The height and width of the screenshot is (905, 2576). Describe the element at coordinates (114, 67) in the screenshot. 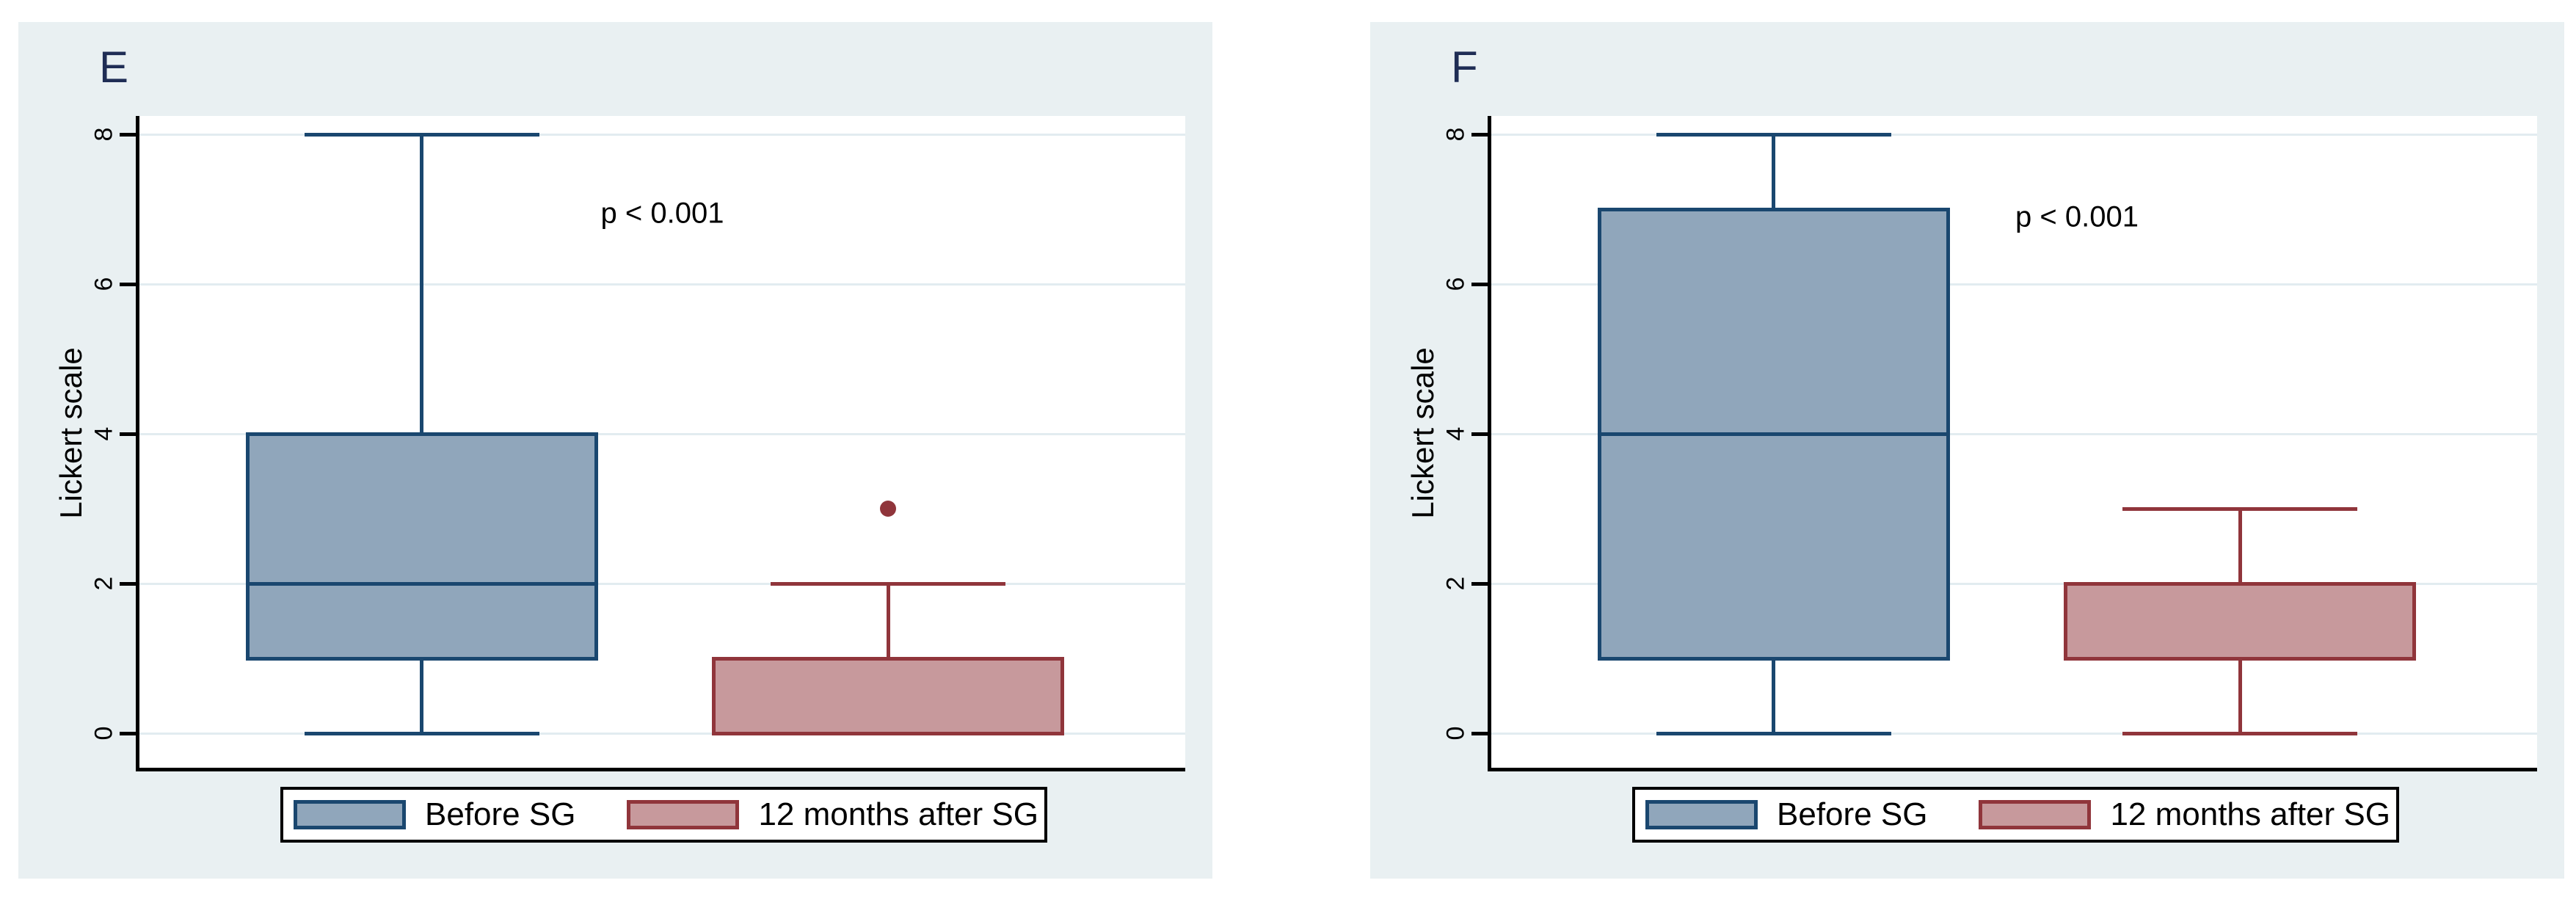

I see `panel-label: E` at that location.